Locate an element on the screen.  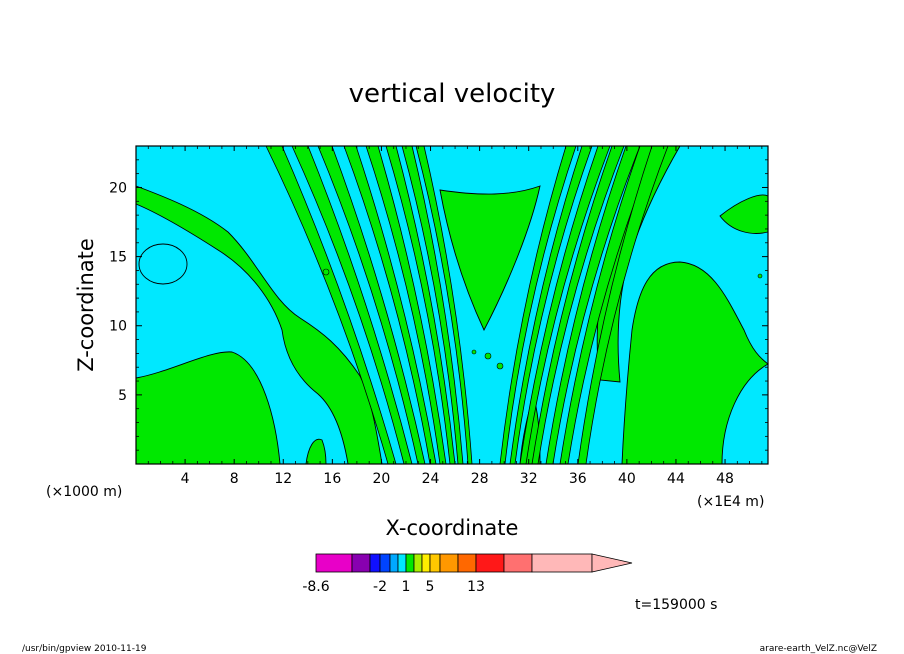
y-axis-label: Z-coordinate is located at coordinates (86, 305).